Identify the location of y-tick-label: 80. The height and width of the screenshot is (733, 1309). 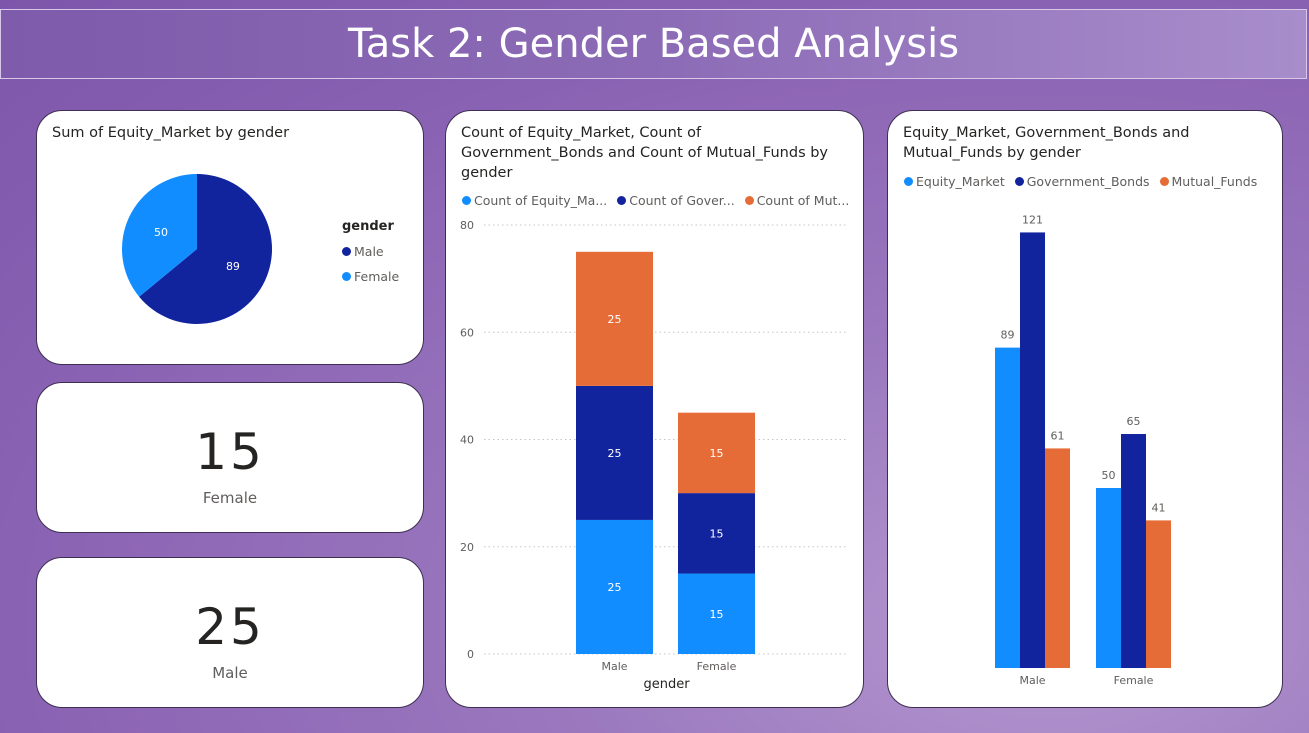
(467, 225).